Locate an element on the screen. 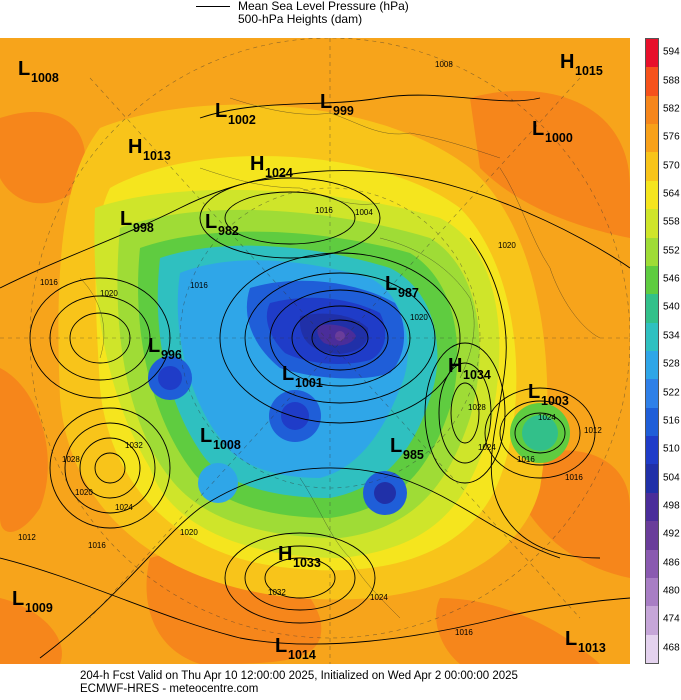 This screenshot has height=700, width=681. colorbar-tick-label: 534 is located at coordinates (671, 336).